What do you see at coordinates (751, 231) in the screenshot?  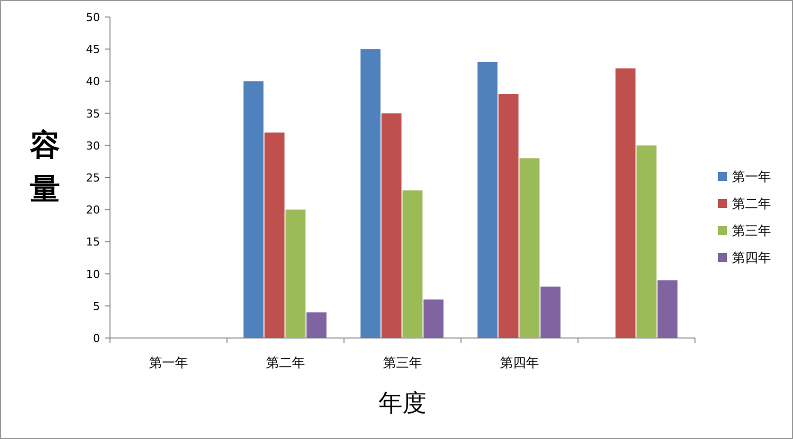 I see `legend-label: 第三年` at bounding box center [751, 231].